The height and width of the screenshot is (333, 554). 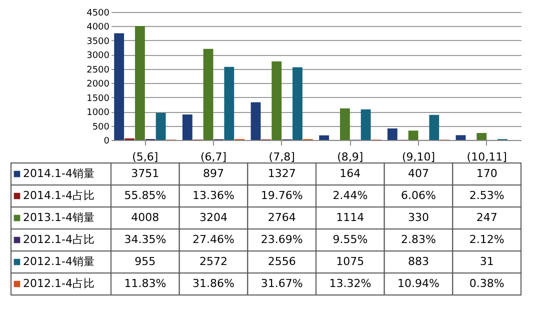 I want to click on data-label: 2764, so click(x=282, y=217).